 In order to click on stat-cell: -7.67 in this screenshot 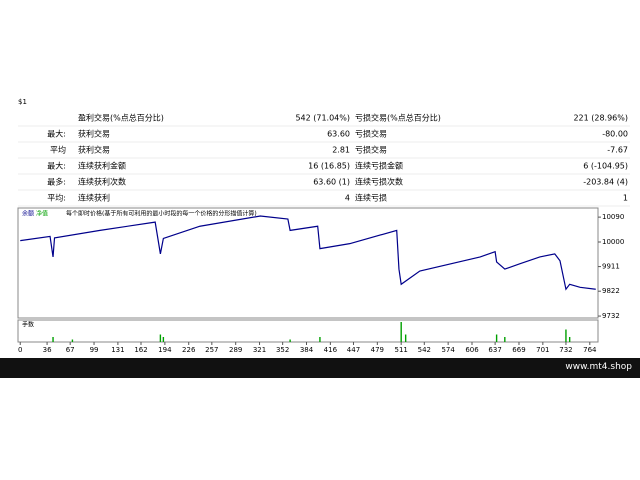, I will do `click(617, 150)`.